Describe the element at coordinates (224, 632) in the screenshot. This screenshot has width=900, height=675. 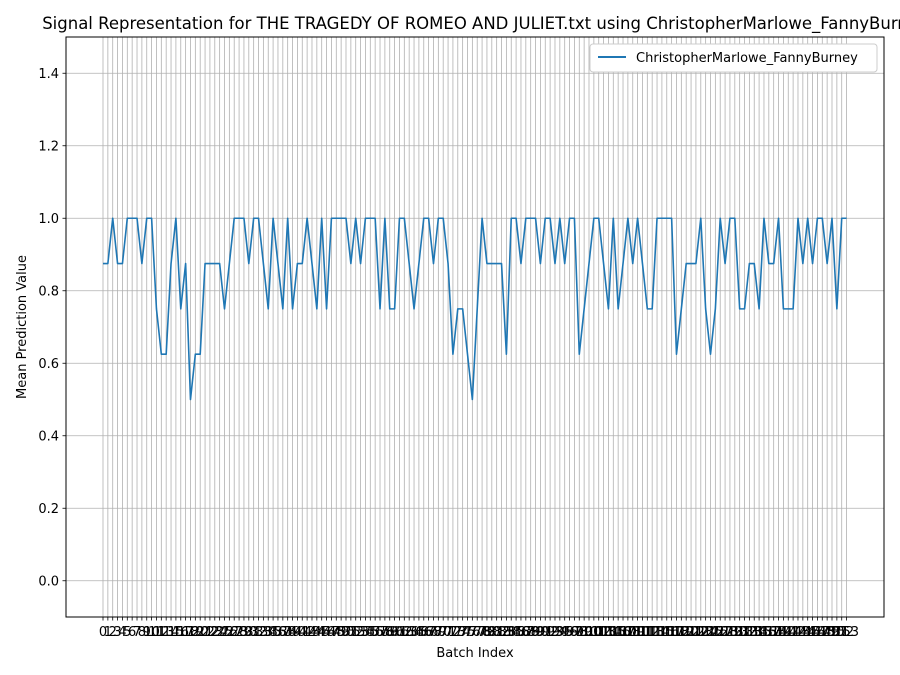
I see `x-tick-label: 25` at that location.